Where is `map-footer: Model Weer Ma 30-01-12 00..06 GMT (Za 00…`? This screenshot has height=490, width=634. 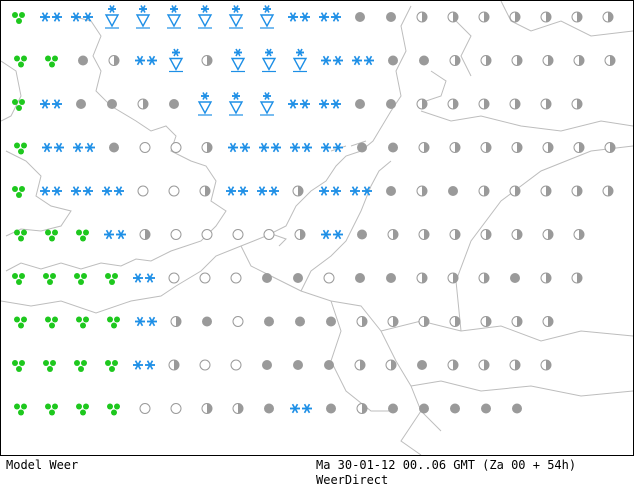 map-footer: Model Weer Ma 30-01-12 00..06 GMT (Za 00… is located at coordinates (317, 473).